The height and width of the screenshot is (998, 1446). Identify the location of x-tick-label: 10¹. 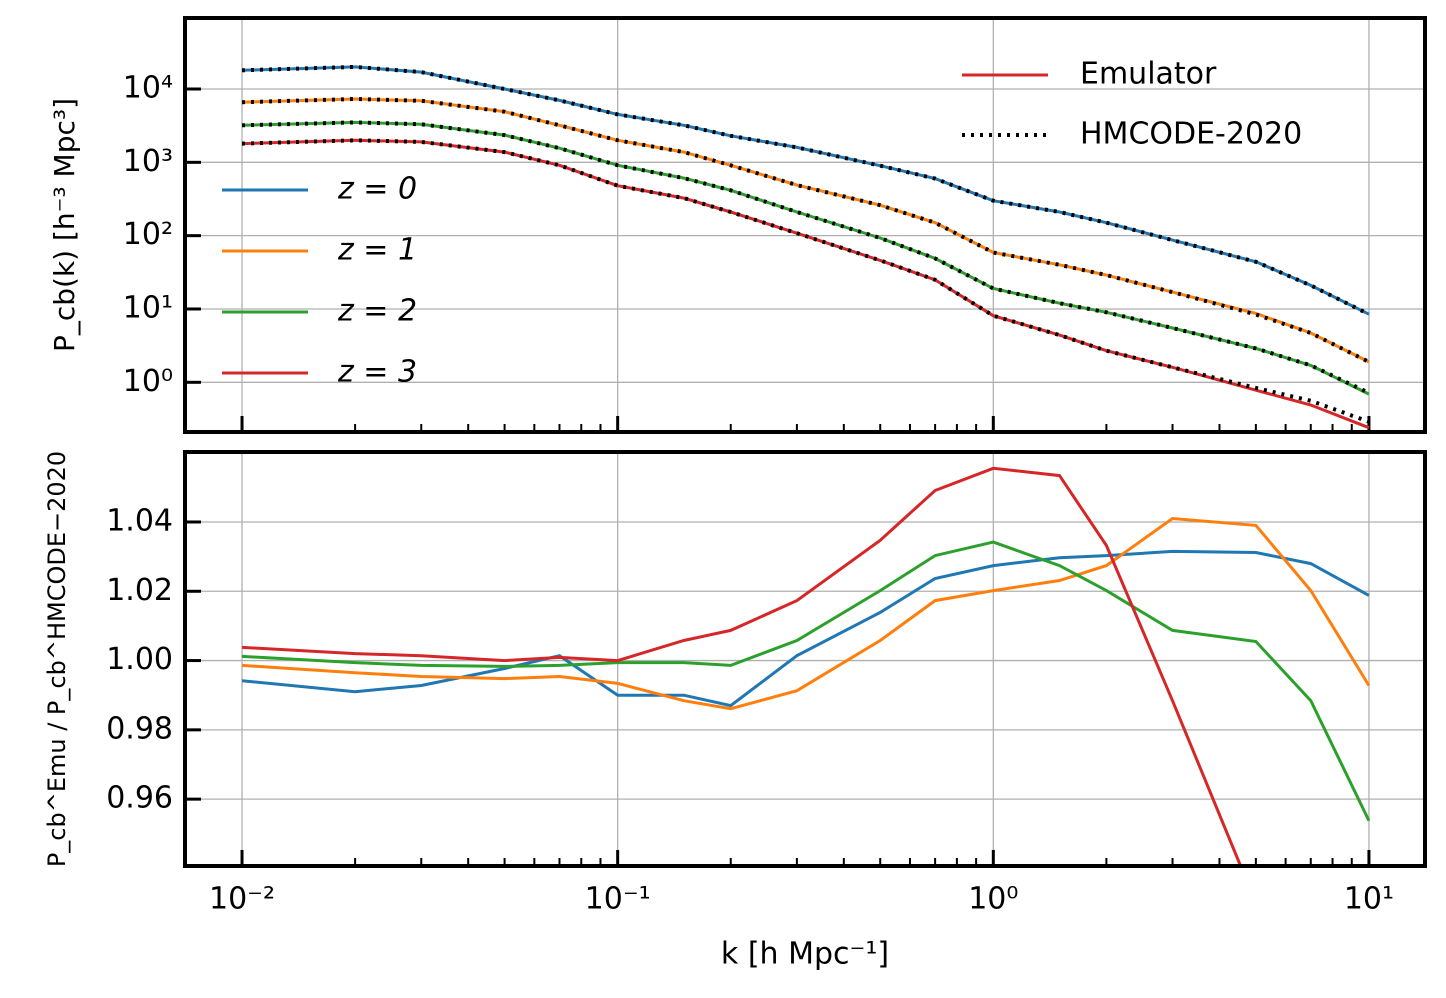
(1369, 899).